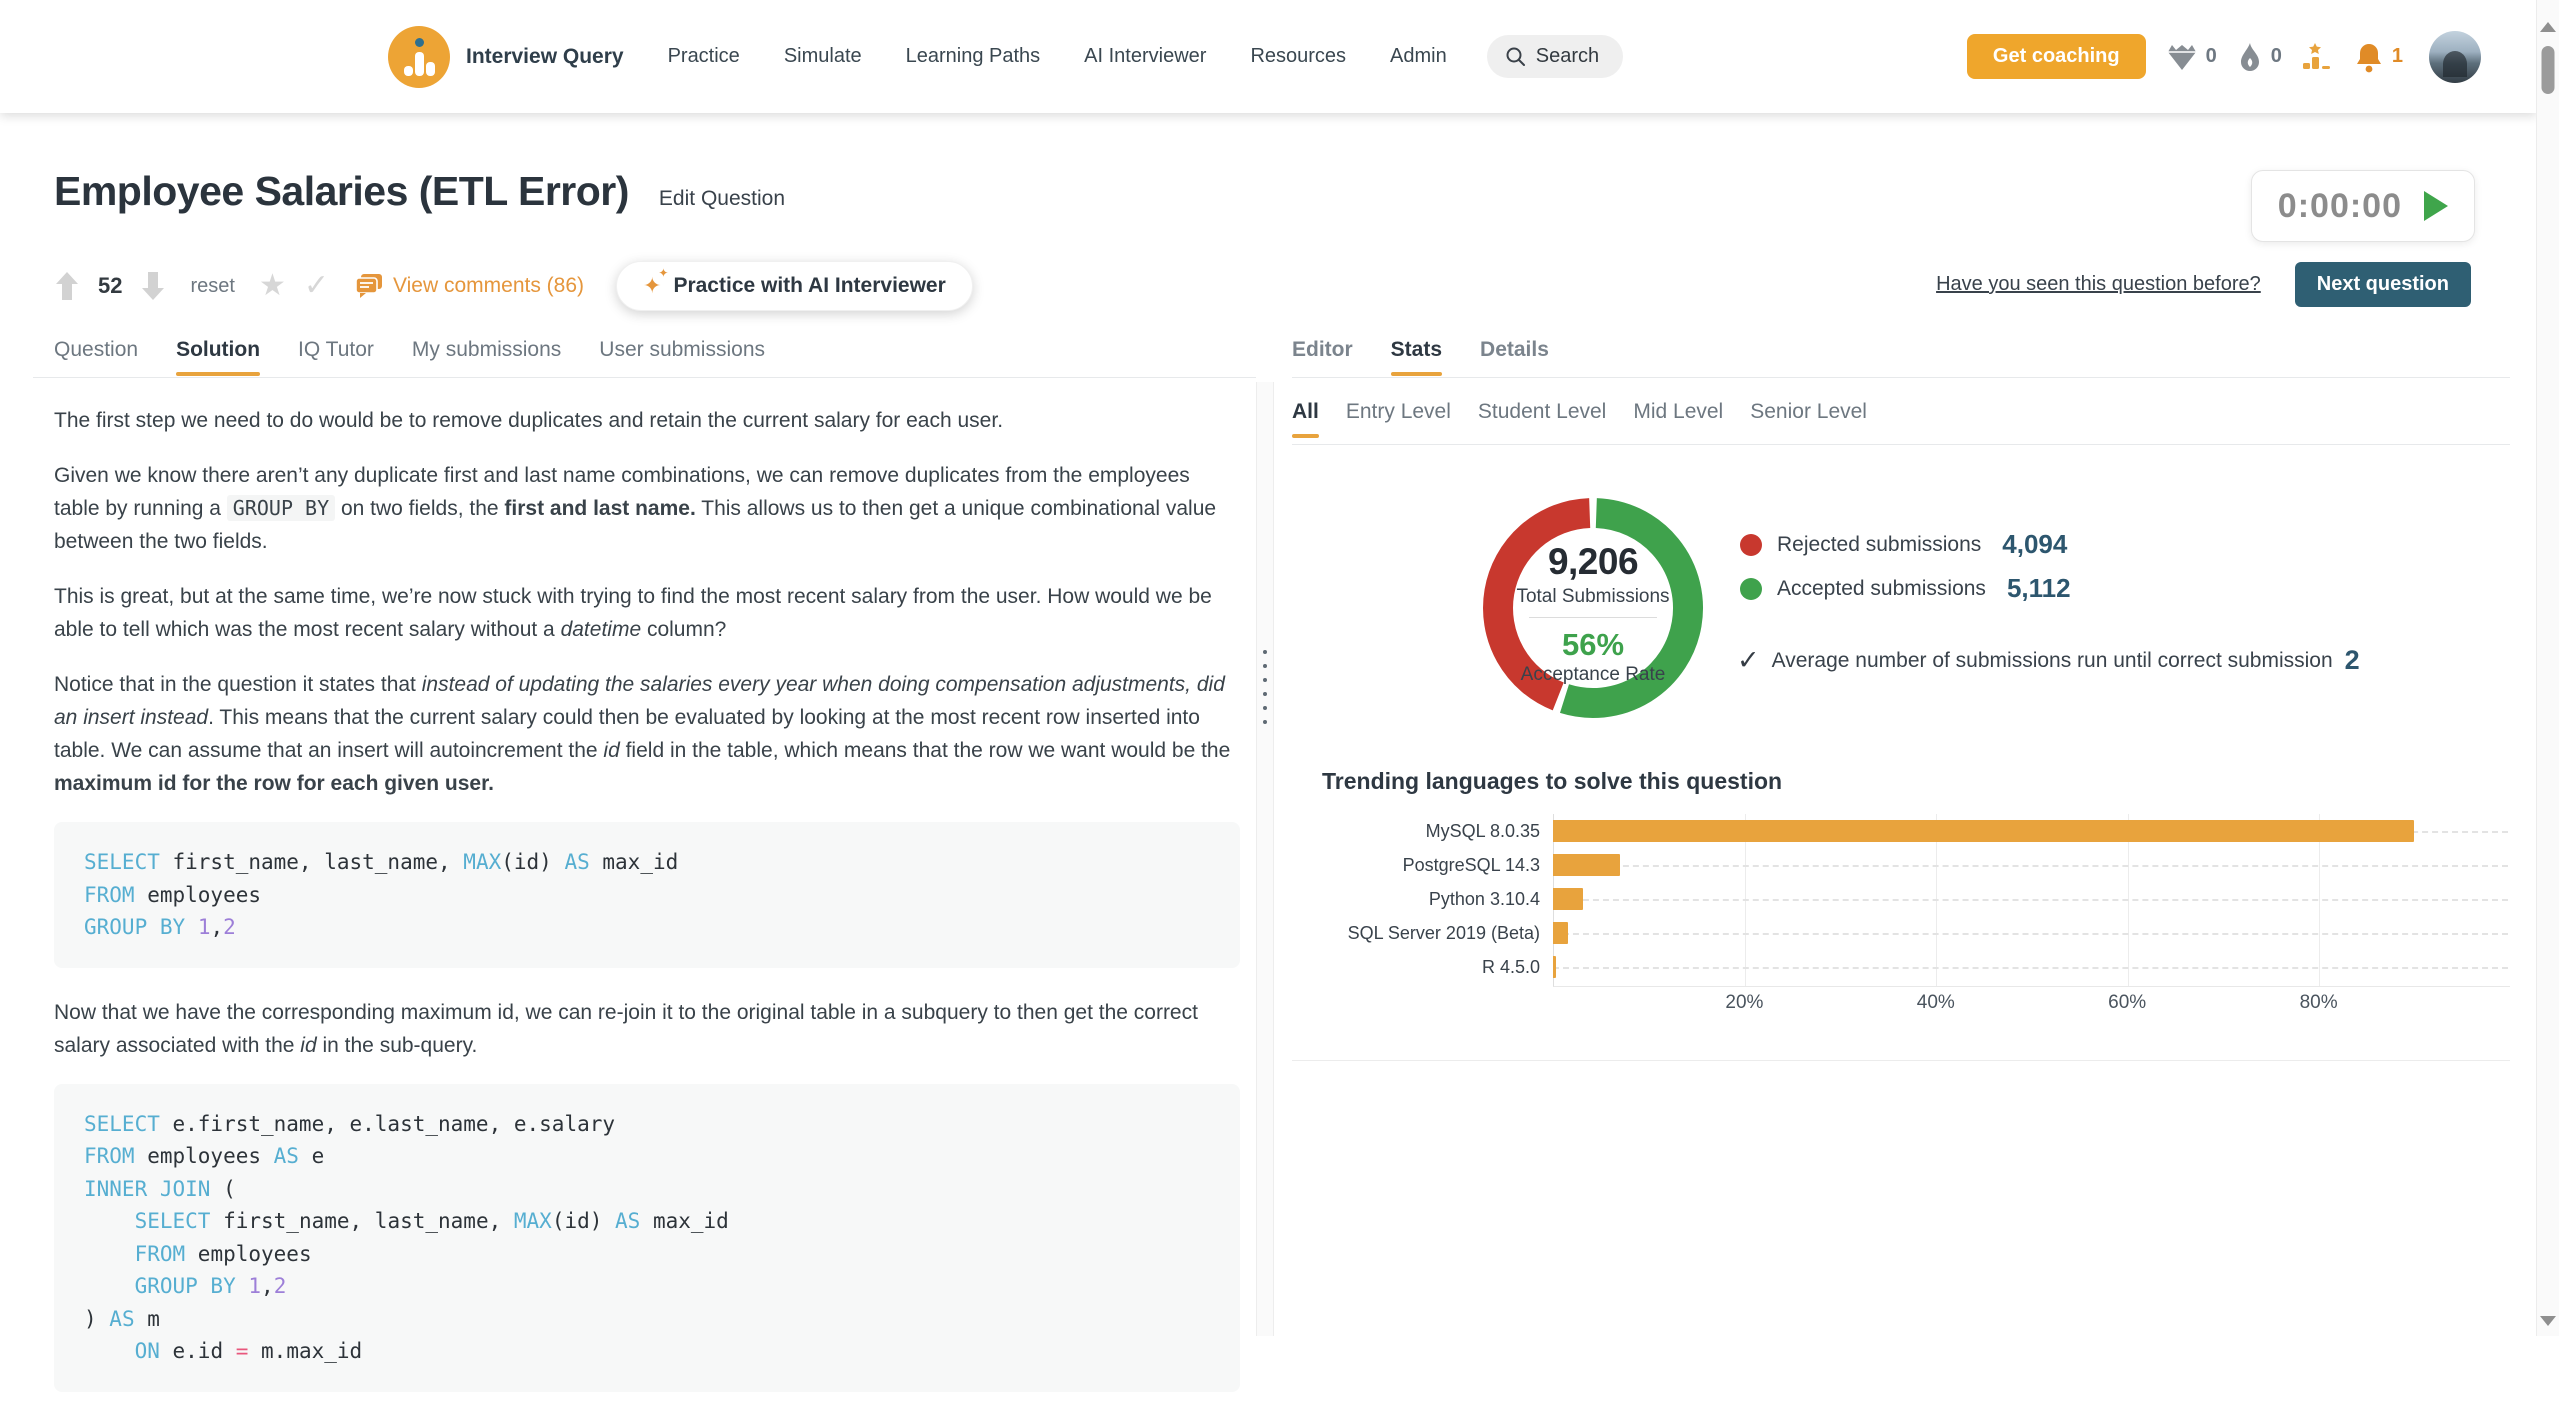 The image size is (2559, 1420). Describe the element at coordinates (272, 285) in the screenshot. I see `bookmark-star-icon: ★` at that location.